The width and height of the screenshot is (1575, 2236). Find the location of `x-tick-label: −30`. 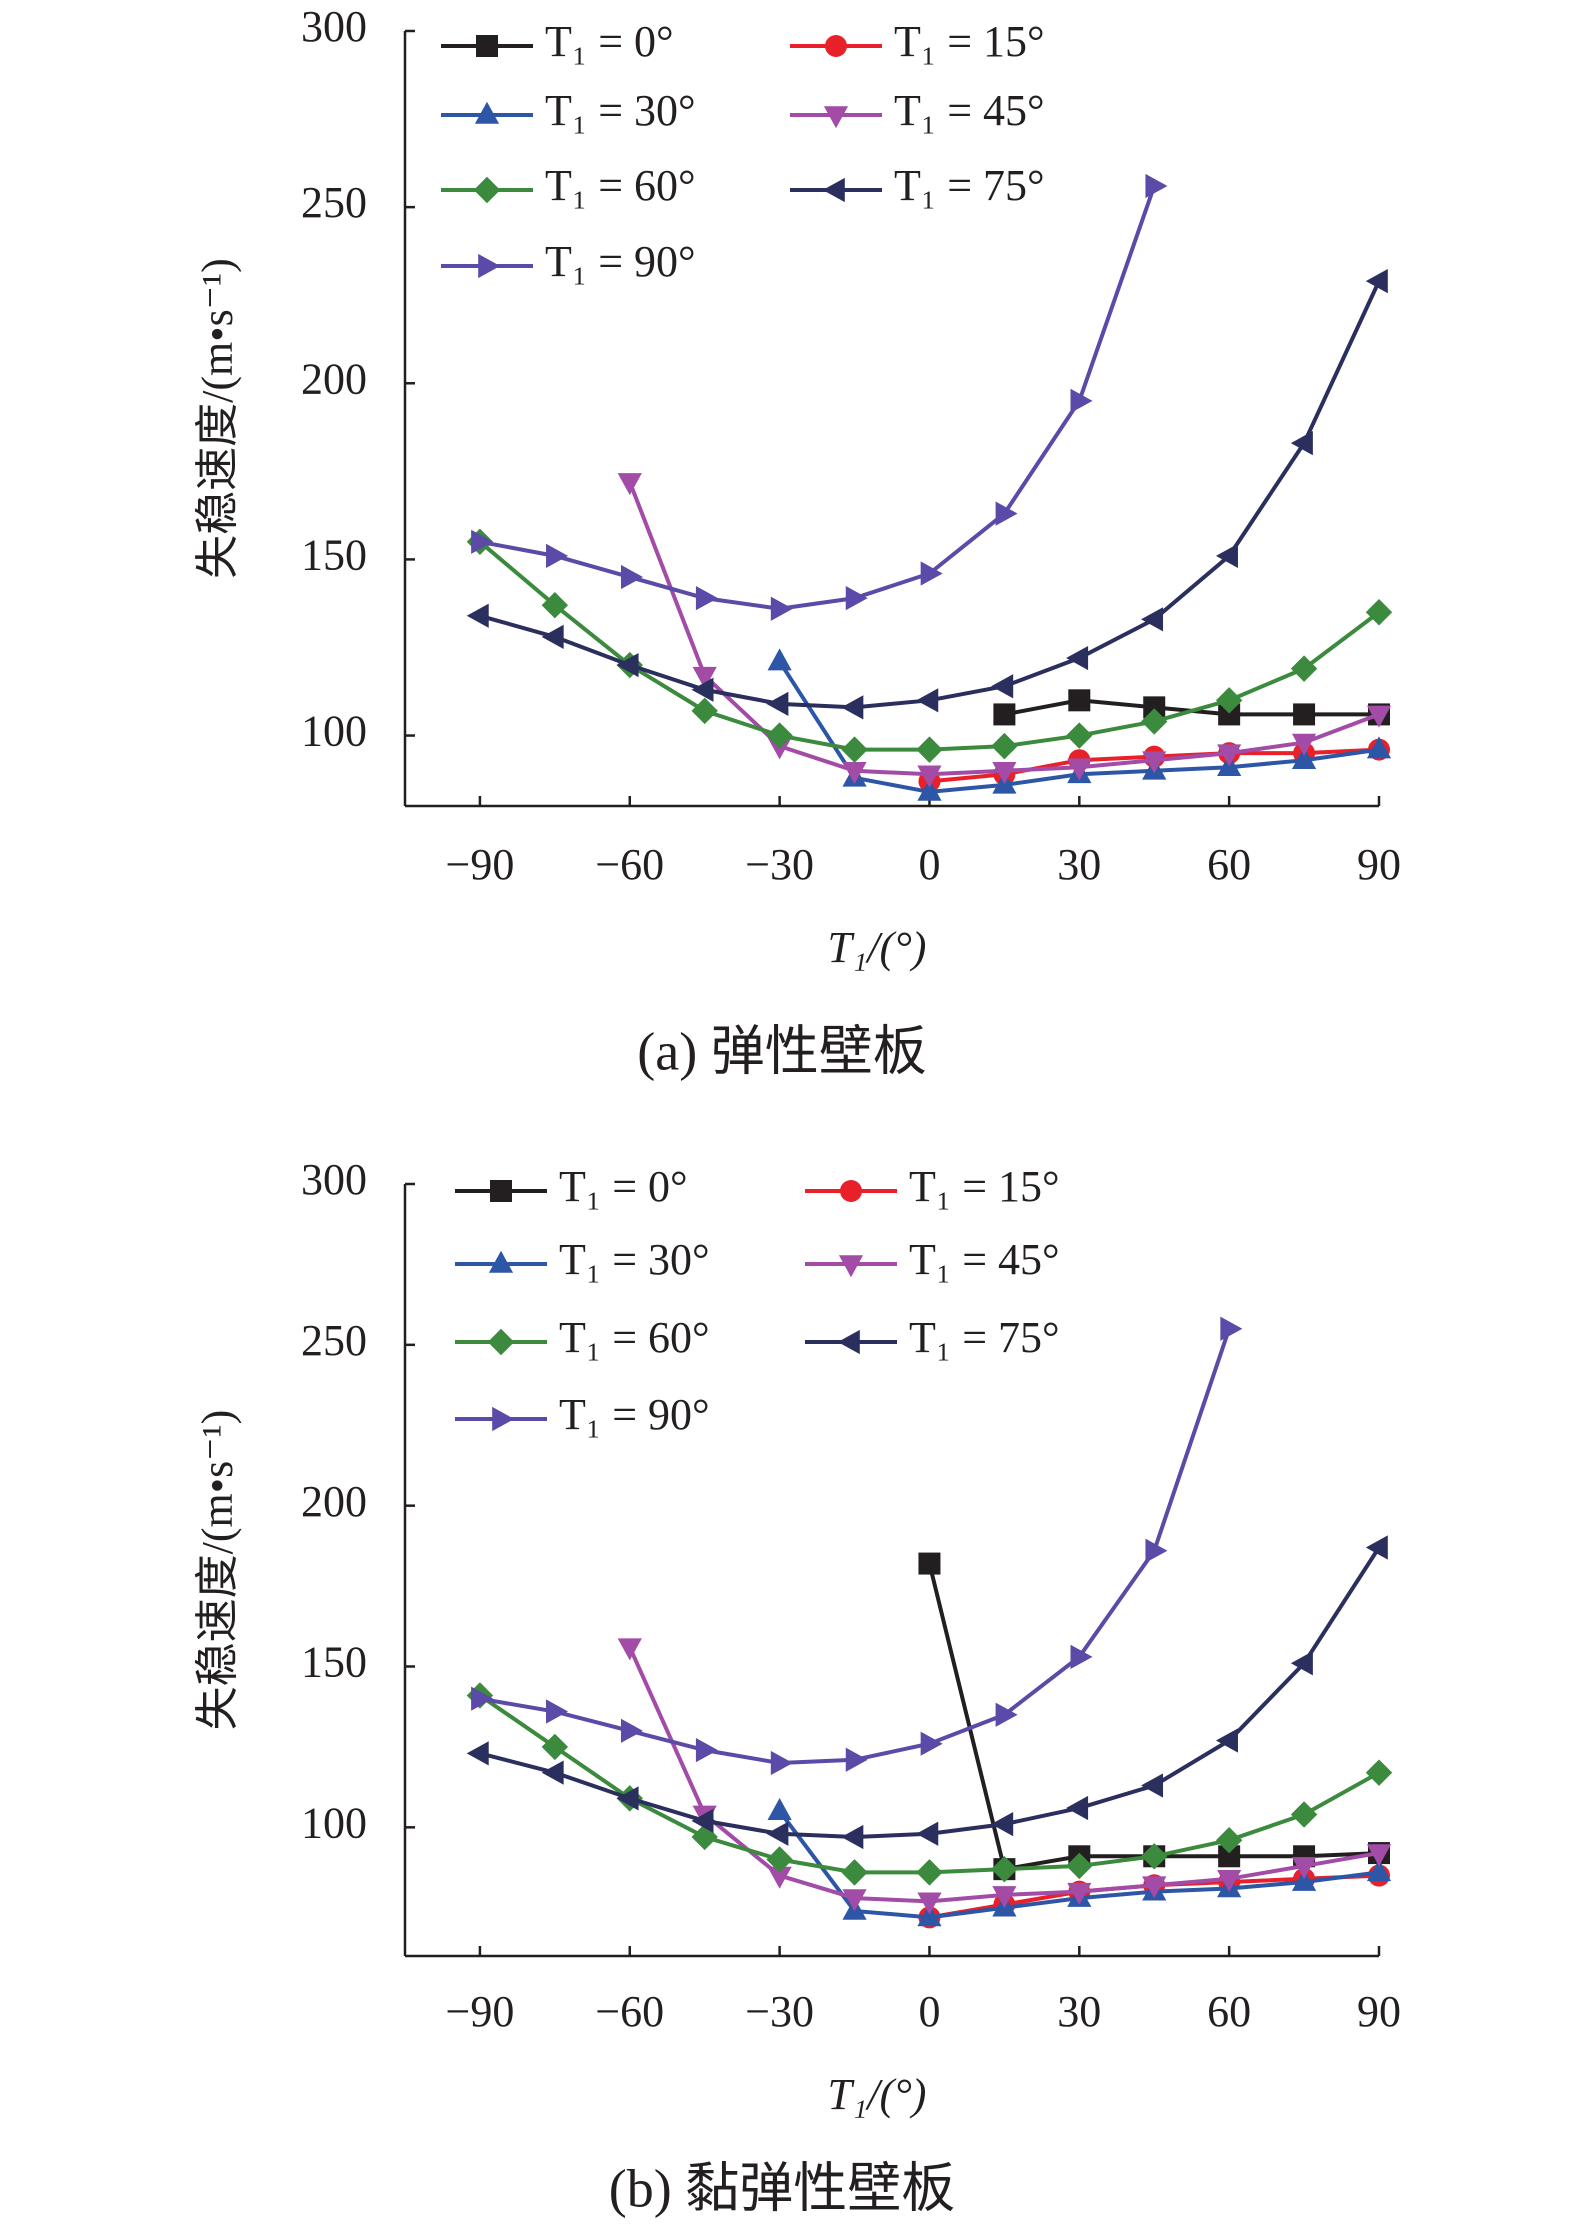

x-tick-label: −30 is located at coordinates (779, 2011).